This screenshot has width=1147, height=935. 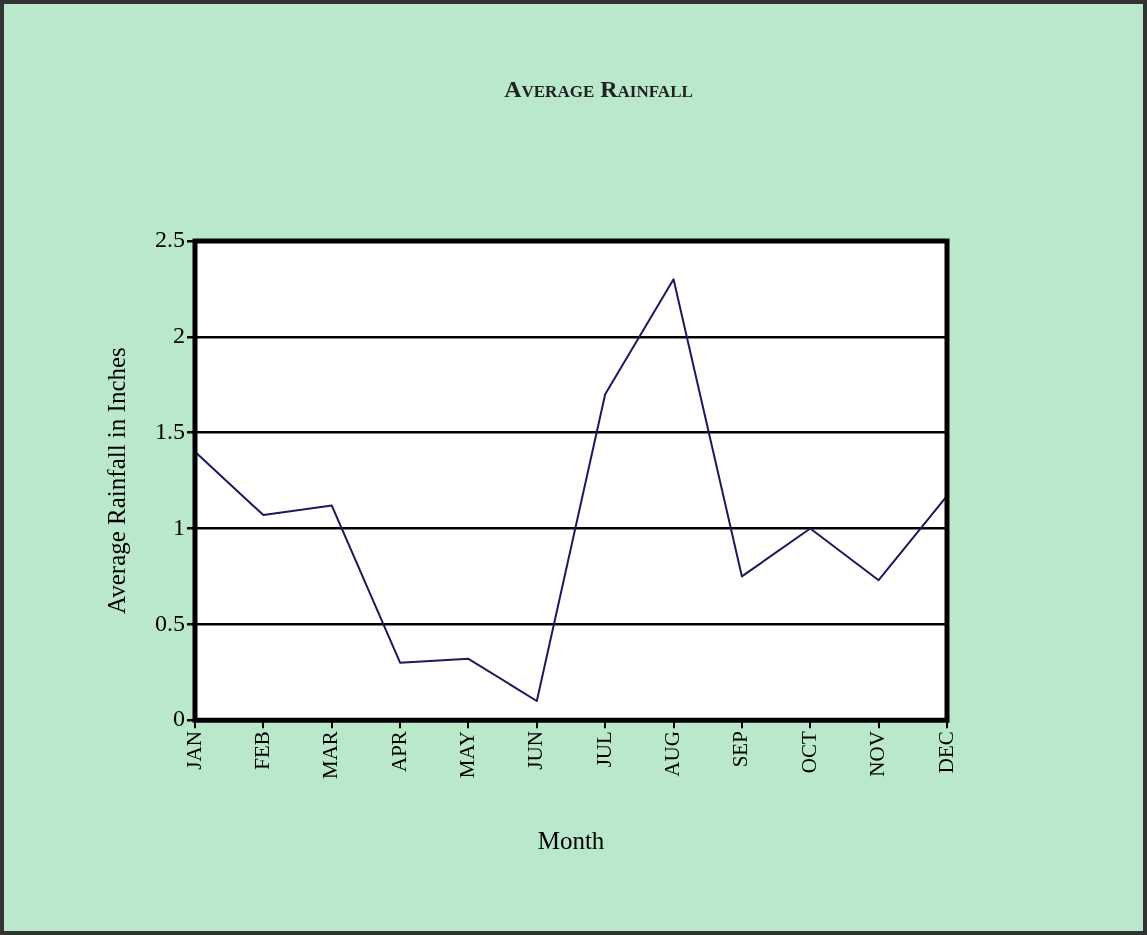 What do you see at coordinates (170, 430) in the screenshot?
I see `y-tick-label: 1.5` at bounding box center [170, 430].